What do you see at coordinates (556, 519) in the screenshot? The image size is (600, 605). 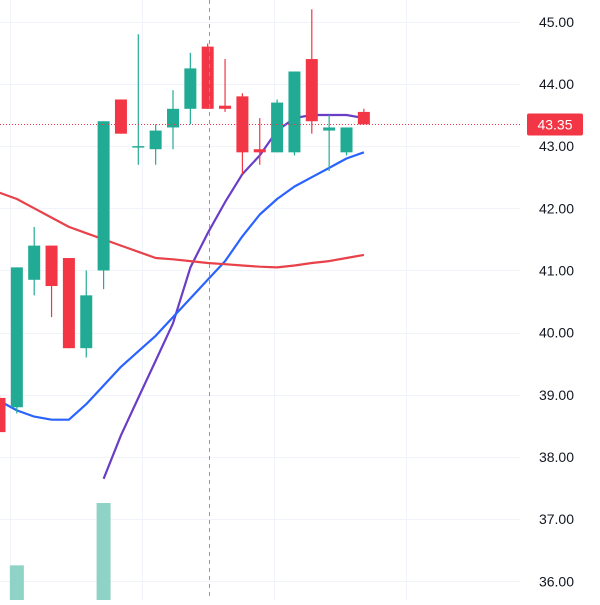 I see `y-tick-label: 37.00` at bounding box center [556, 519].